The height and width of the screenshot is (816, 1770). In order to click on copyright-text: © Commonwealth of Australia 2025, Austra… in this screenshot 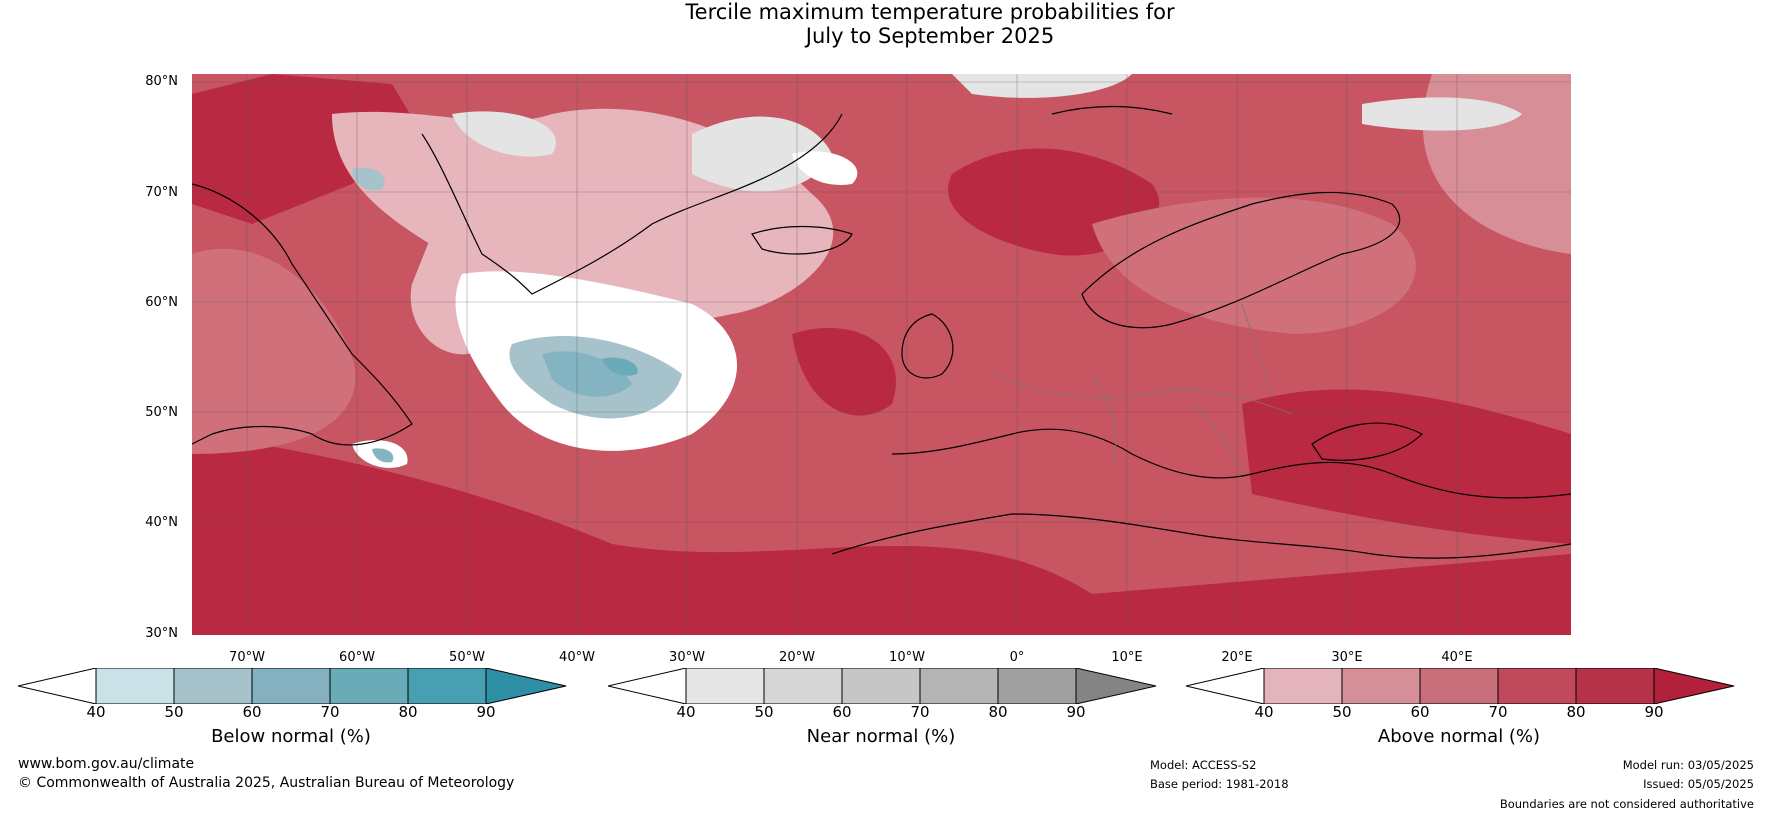, I will do `click(266, 783)`.